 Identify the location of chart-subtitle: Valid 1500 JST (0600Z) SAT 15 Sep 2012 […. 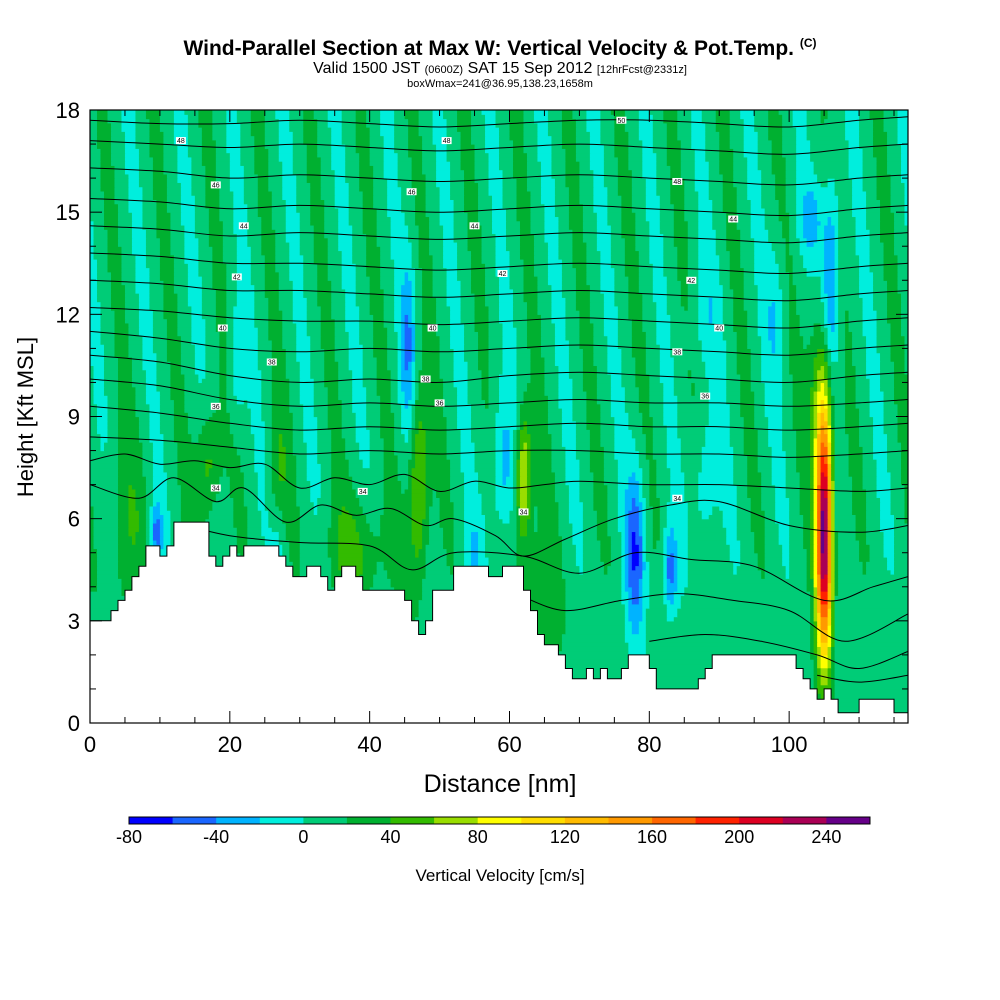
(500, 69).